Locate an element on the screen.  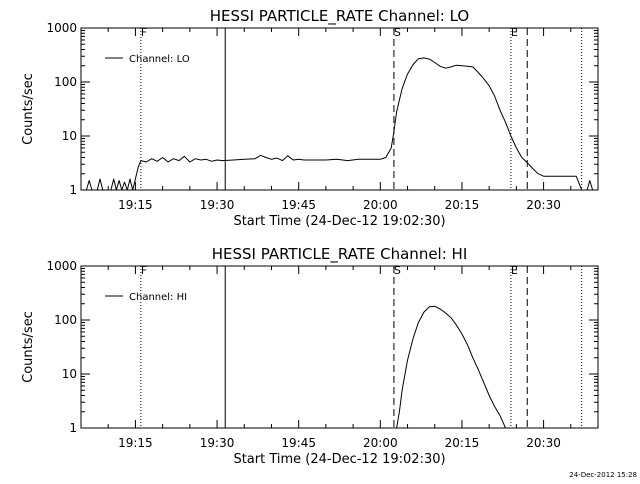
legend-label: Channel: HI is located at coordinates (158, 297).